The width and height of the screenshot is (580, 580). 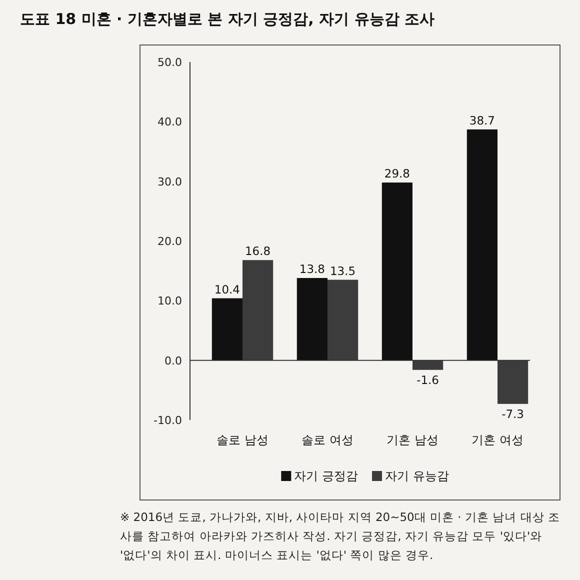 I want to click on y-tick-label: 20.0, so click(x=170, y=241).